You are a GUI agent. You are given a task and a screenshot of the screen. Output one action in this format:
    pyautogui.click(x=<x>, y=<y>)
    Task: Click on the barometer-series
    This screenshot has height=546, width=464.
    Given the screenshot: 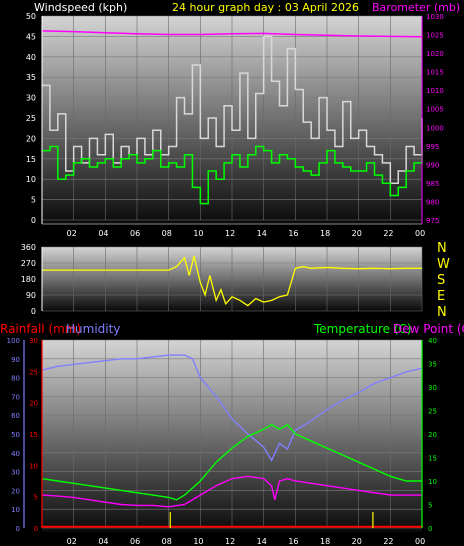 What is the action you would take?
    pyautogui.click(x=232, y=34)
    